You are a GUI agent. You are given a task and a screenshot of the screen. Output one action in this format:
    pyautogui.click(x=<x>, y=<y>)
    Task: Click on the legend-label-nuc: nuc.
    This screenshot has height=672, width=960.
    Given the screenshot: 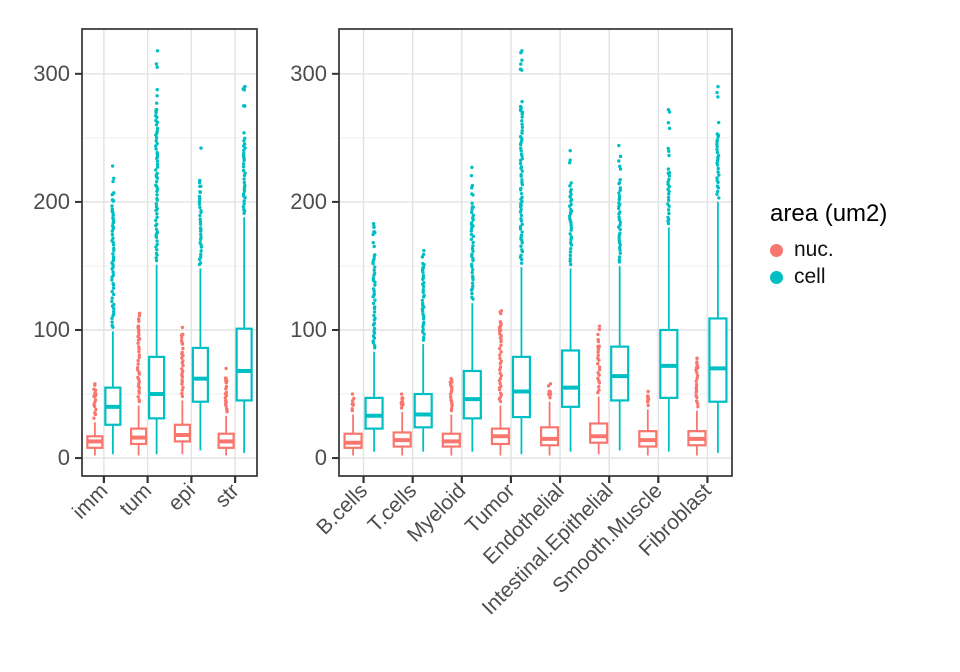 What is the action you would take?
    pyautogui.click(x=814, y=249)
    